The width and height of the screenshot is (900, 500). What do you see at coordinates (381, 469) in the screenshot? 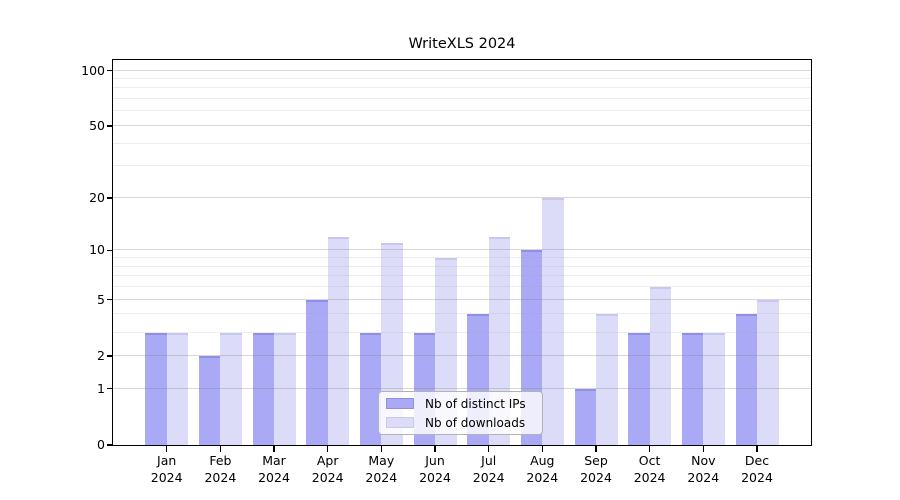
I see `x-tick-label: May 2024` at bounding box center [381, 469].